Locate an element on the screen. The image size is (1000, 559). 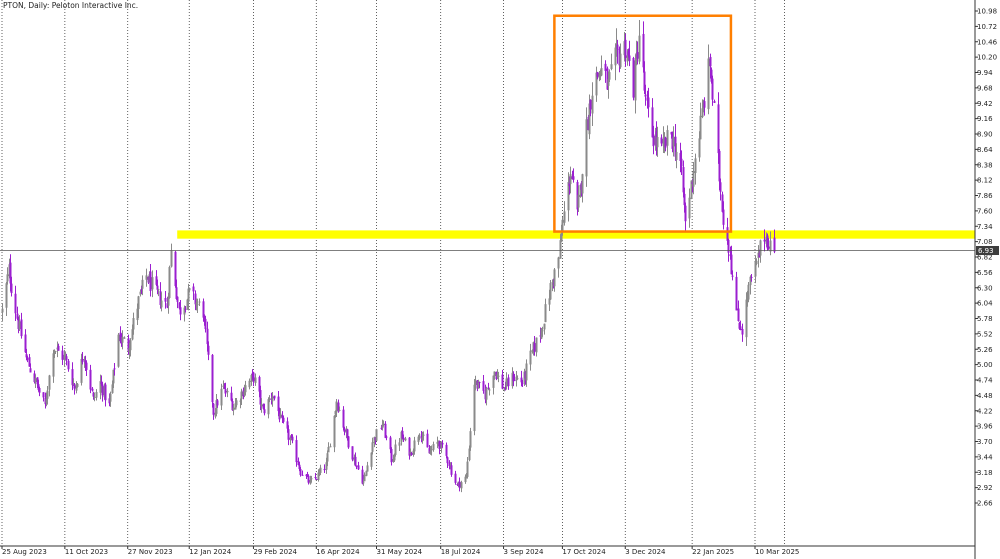
y-tick-label: 4.22 is located at coordinates (985, 411).